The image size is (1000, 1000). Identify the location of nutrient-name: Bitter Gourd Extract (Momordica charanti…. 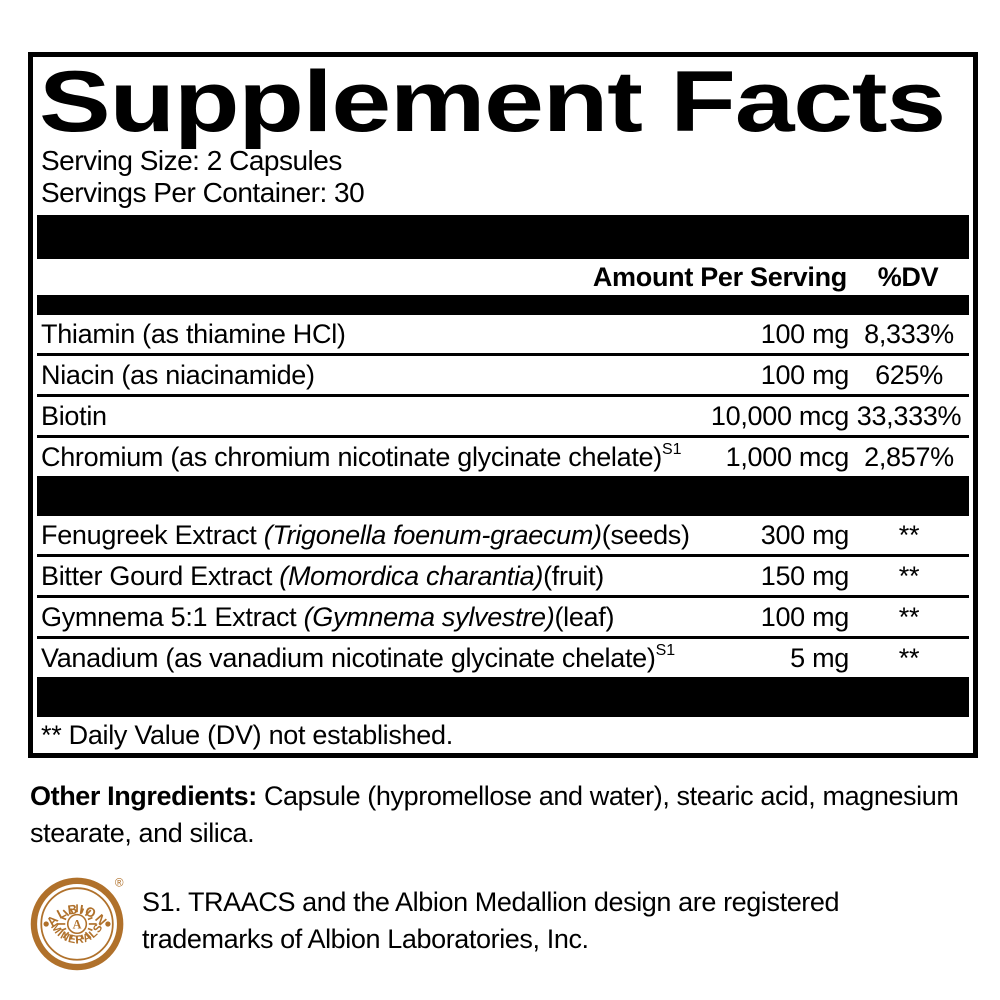
(401, 576).